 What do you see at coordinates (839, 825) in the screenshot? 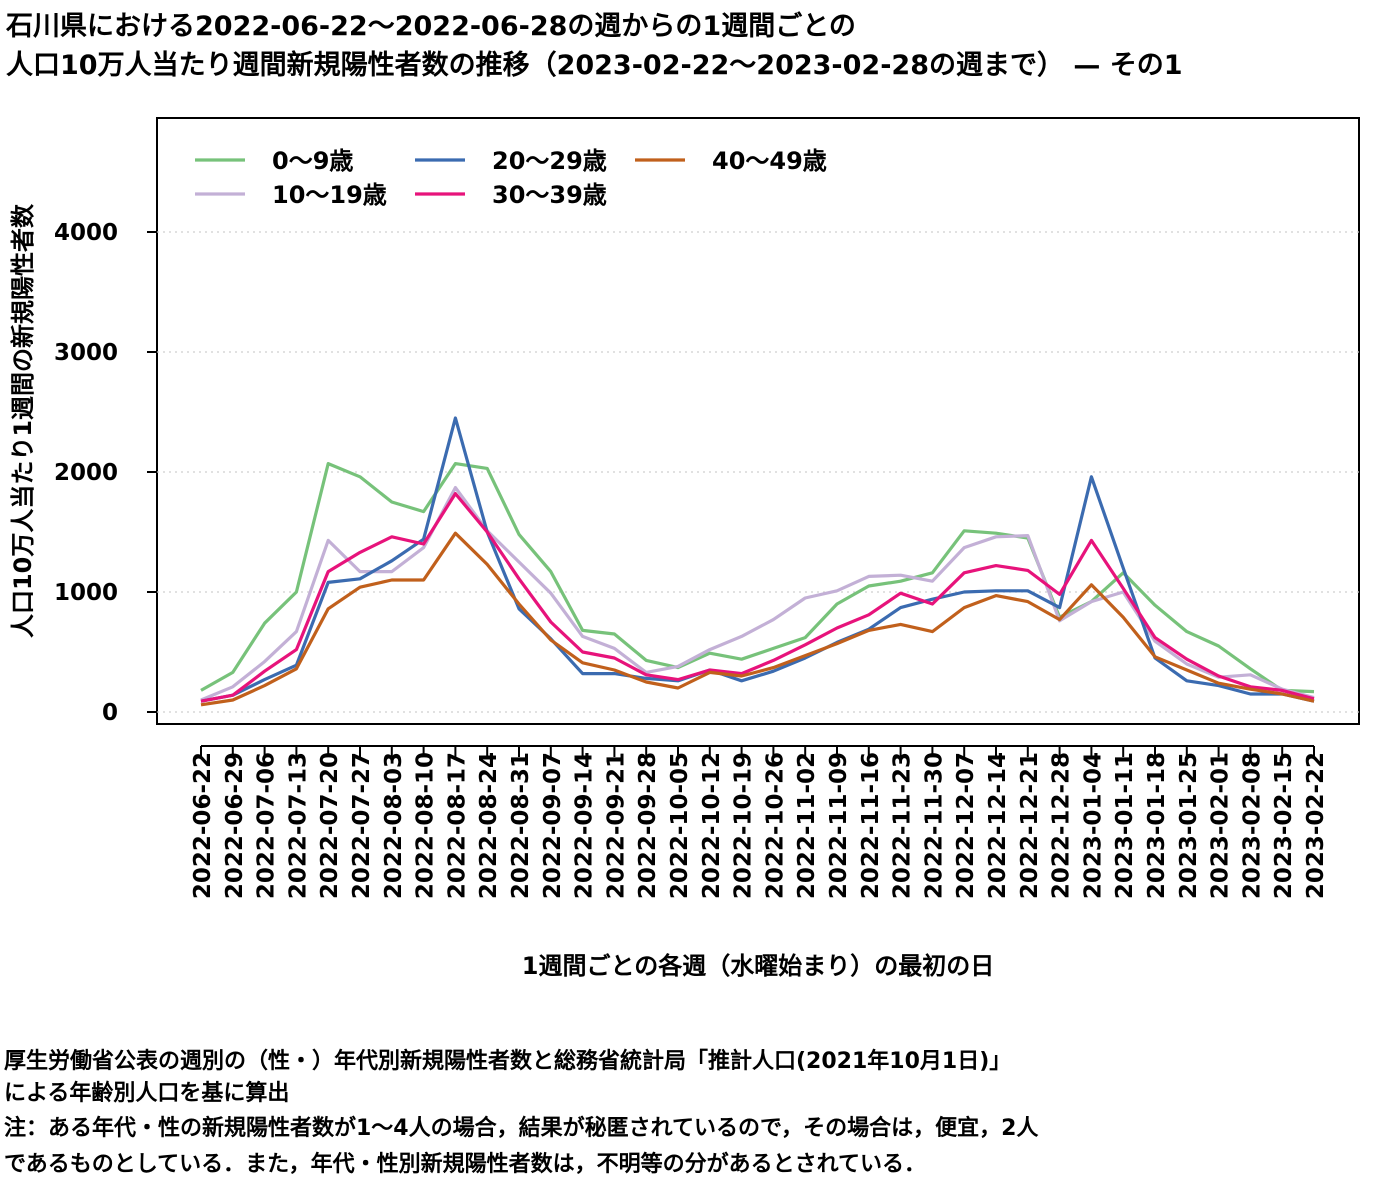
I see `x-tick-label: 2022-11-09` at bounding box center [839, 825].